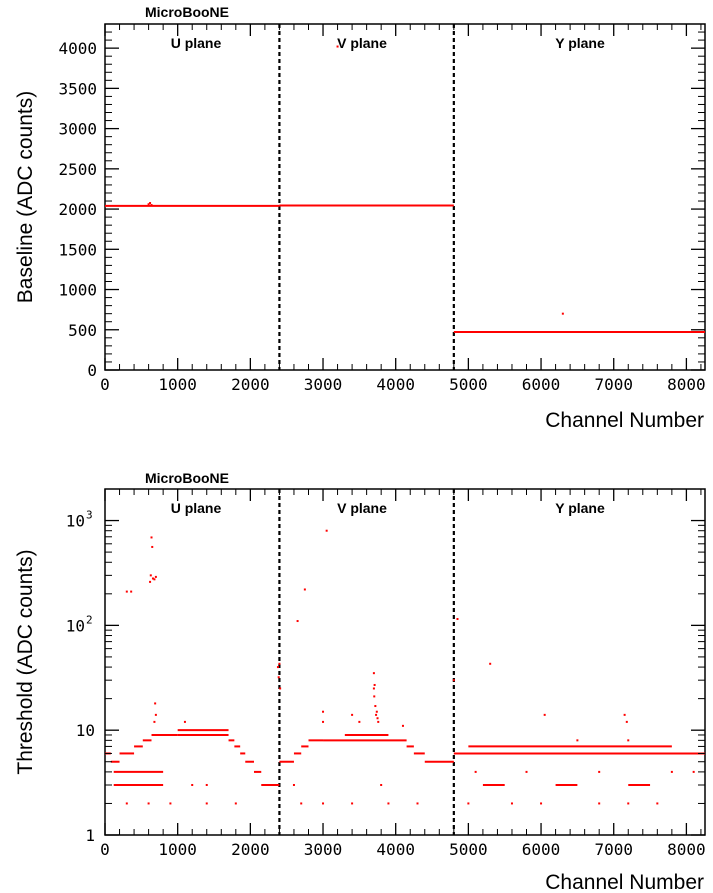 The image size is (713, 893). I want to click on y-tick-label: 1000, so click(77, 290).